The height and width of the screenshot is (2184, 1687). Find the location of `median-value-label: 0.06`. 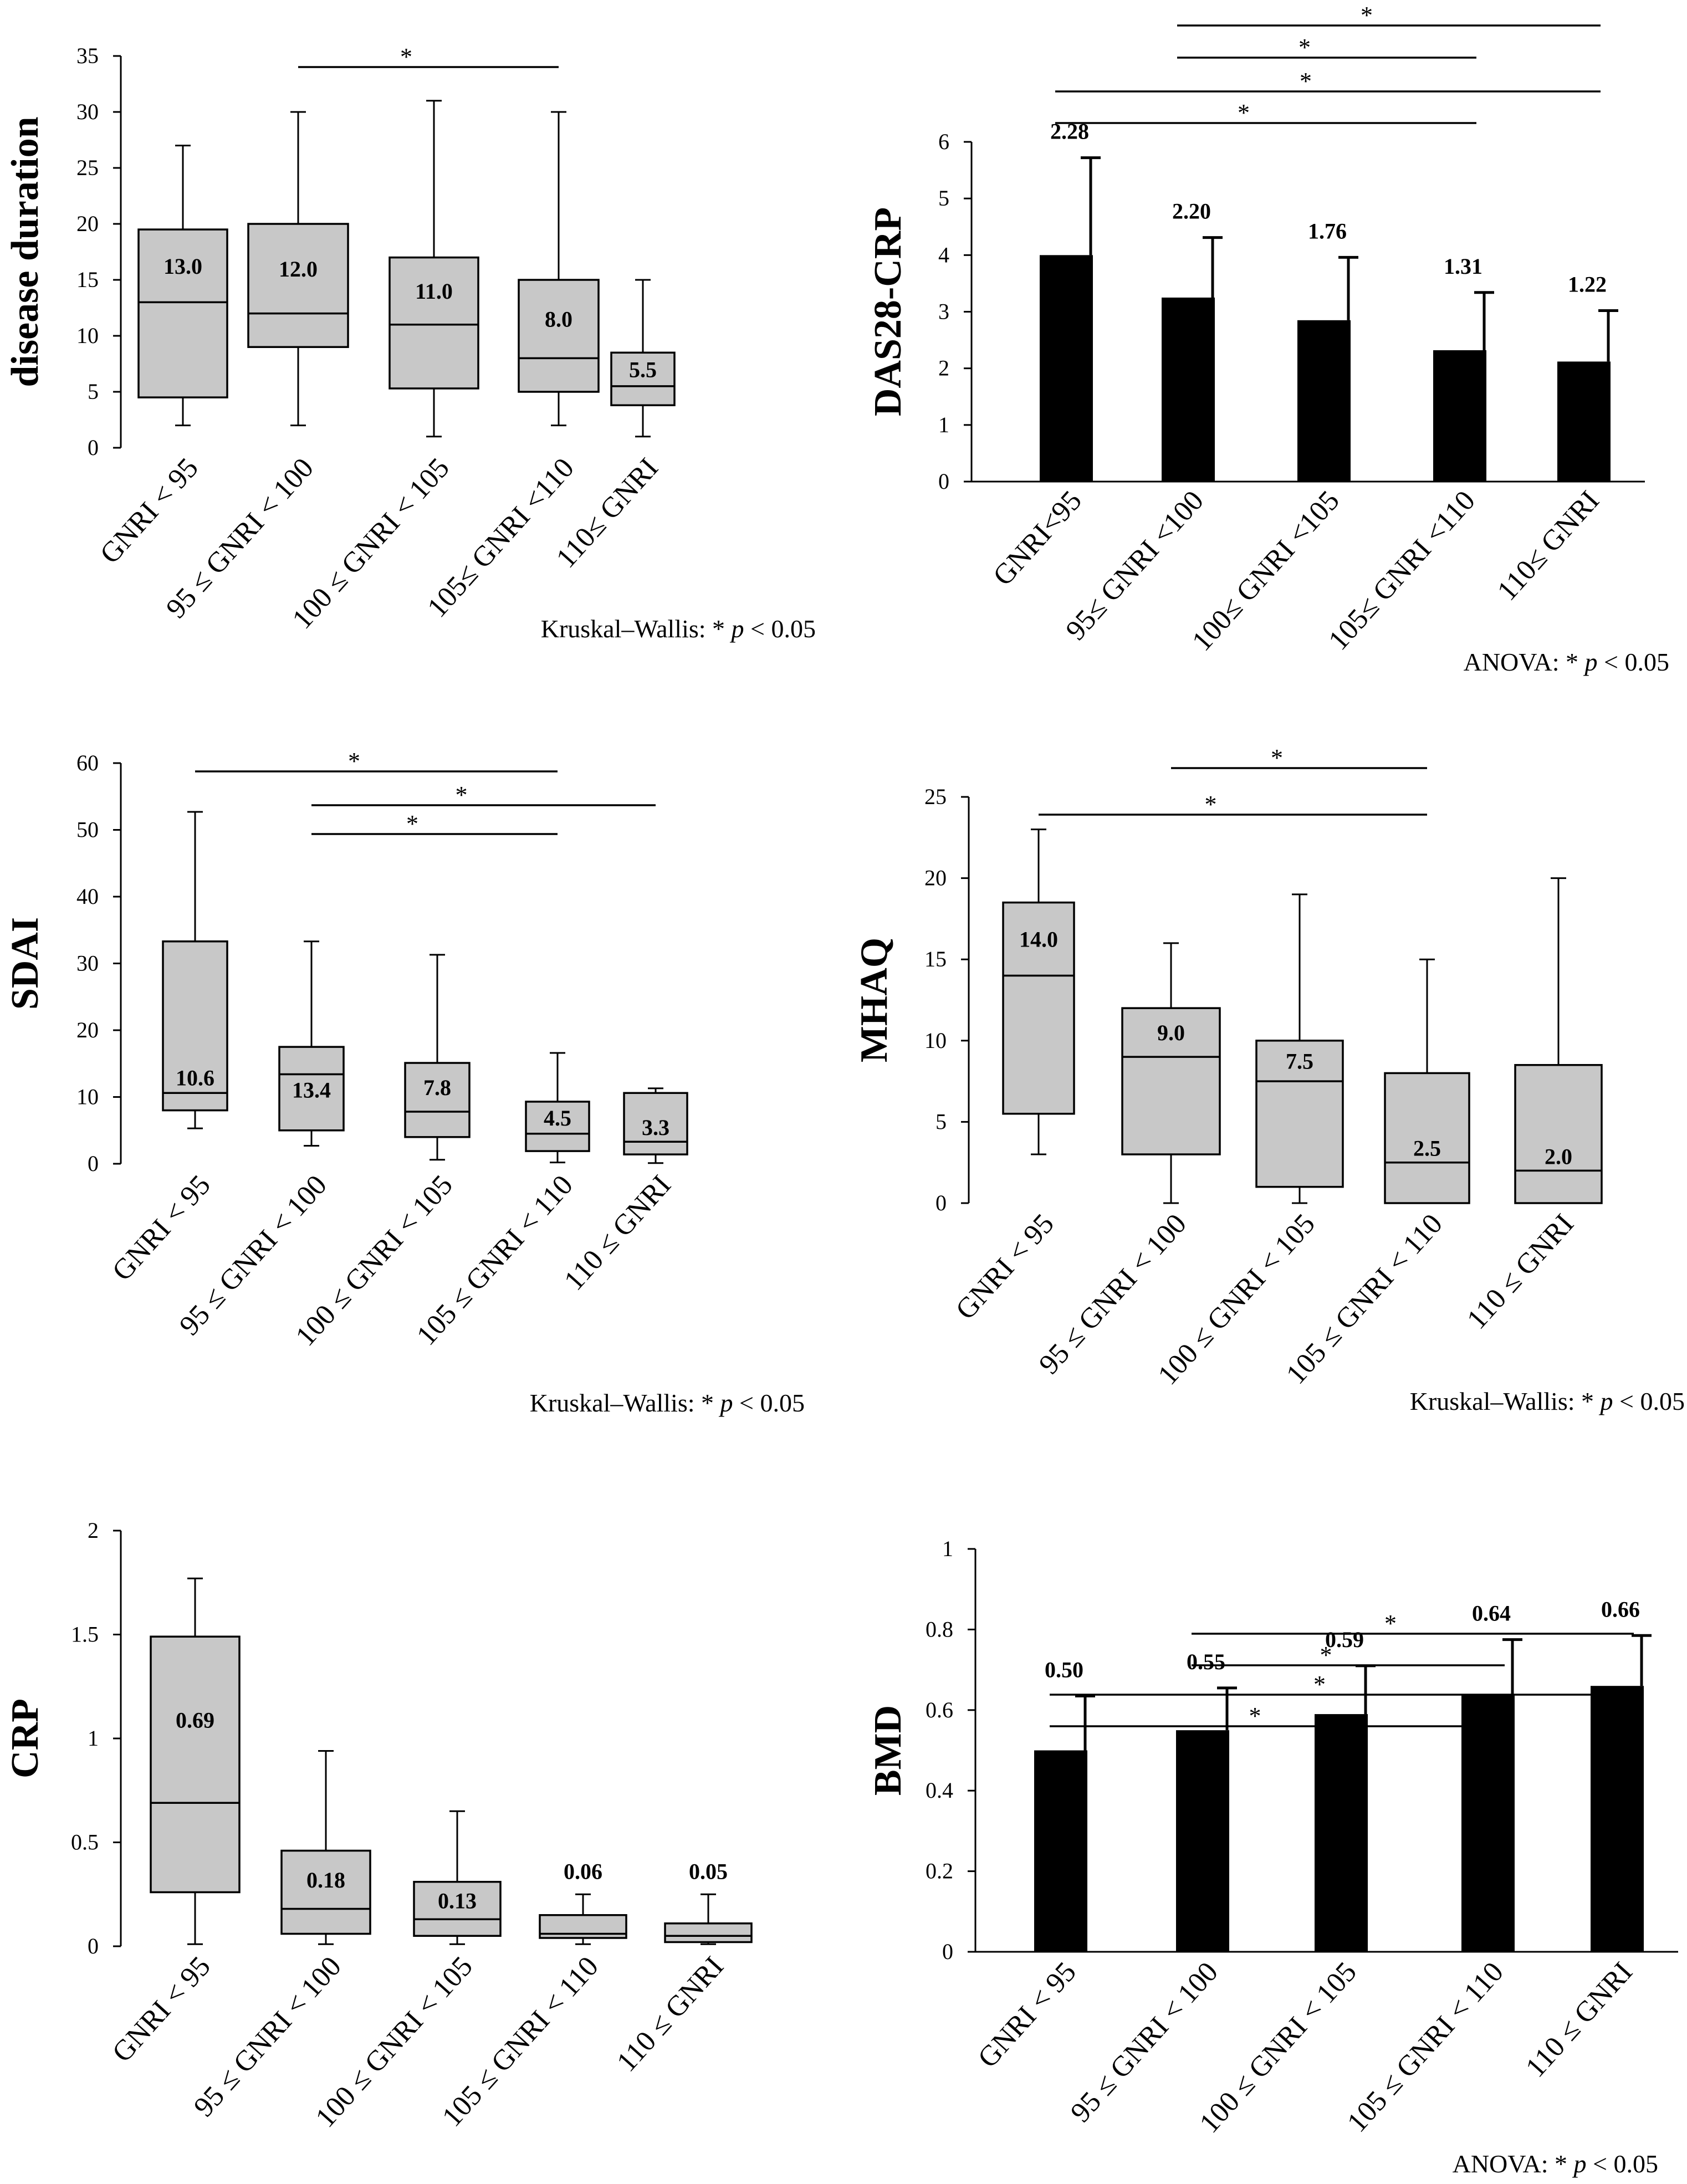

median-value-label: 0.06 is located at coordinates (583, 1871).